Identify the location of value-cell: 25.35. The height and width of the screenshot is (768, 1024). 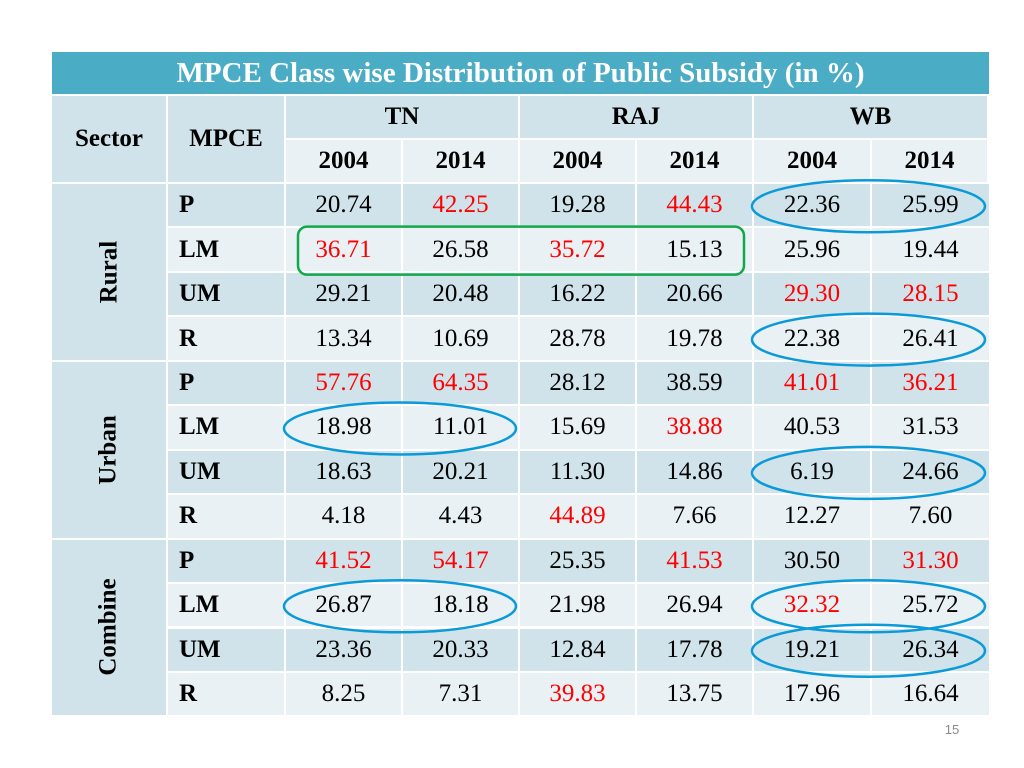
(578, 562).